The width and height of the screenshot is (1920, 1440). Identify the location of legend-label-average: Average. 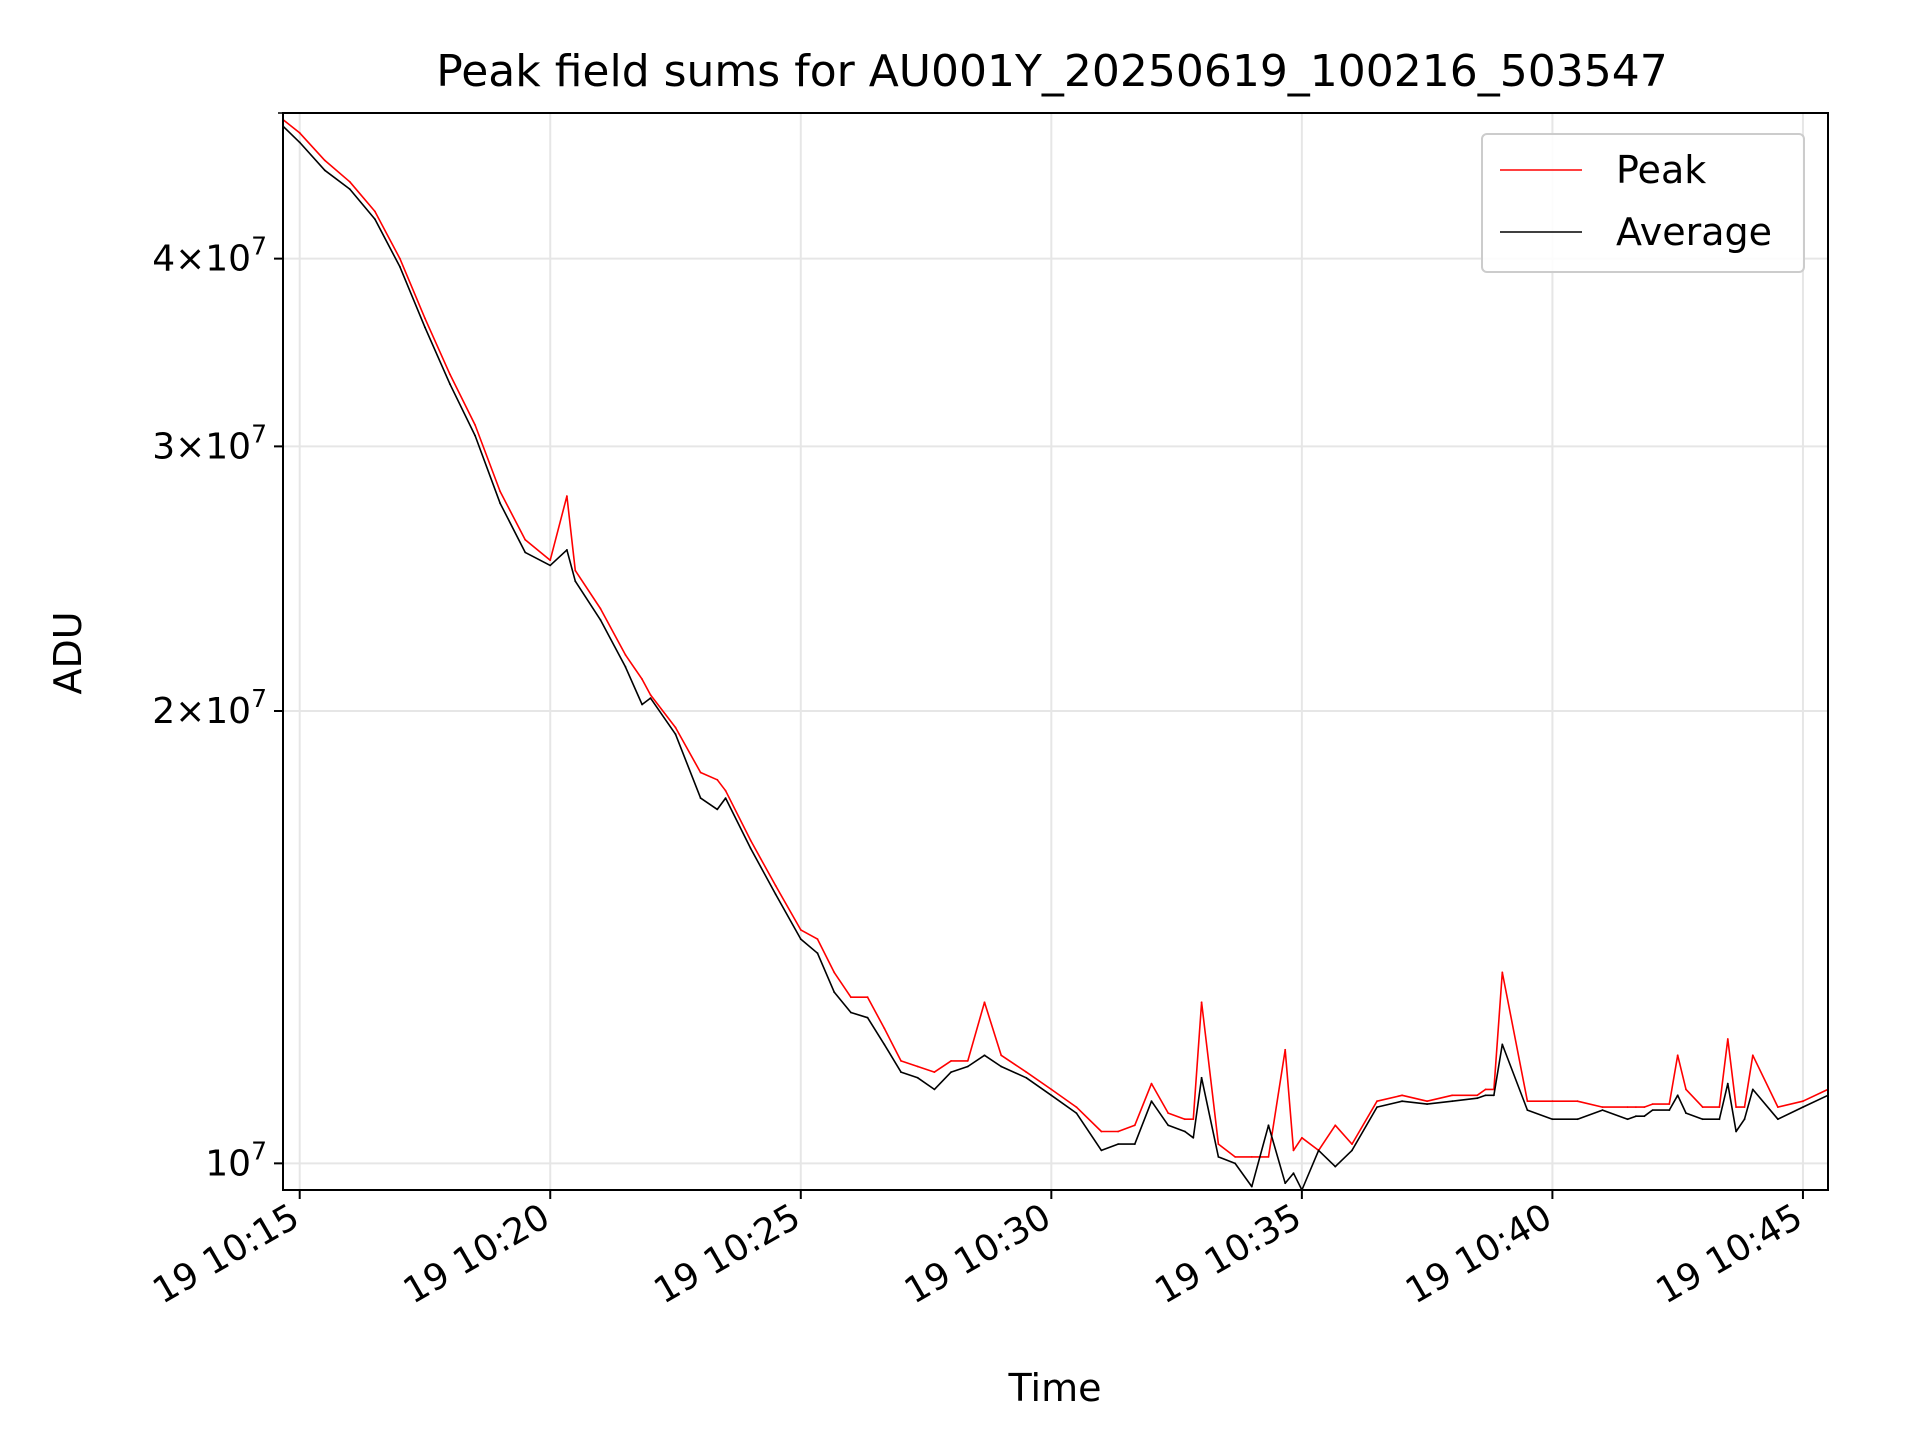
(1694, 232).